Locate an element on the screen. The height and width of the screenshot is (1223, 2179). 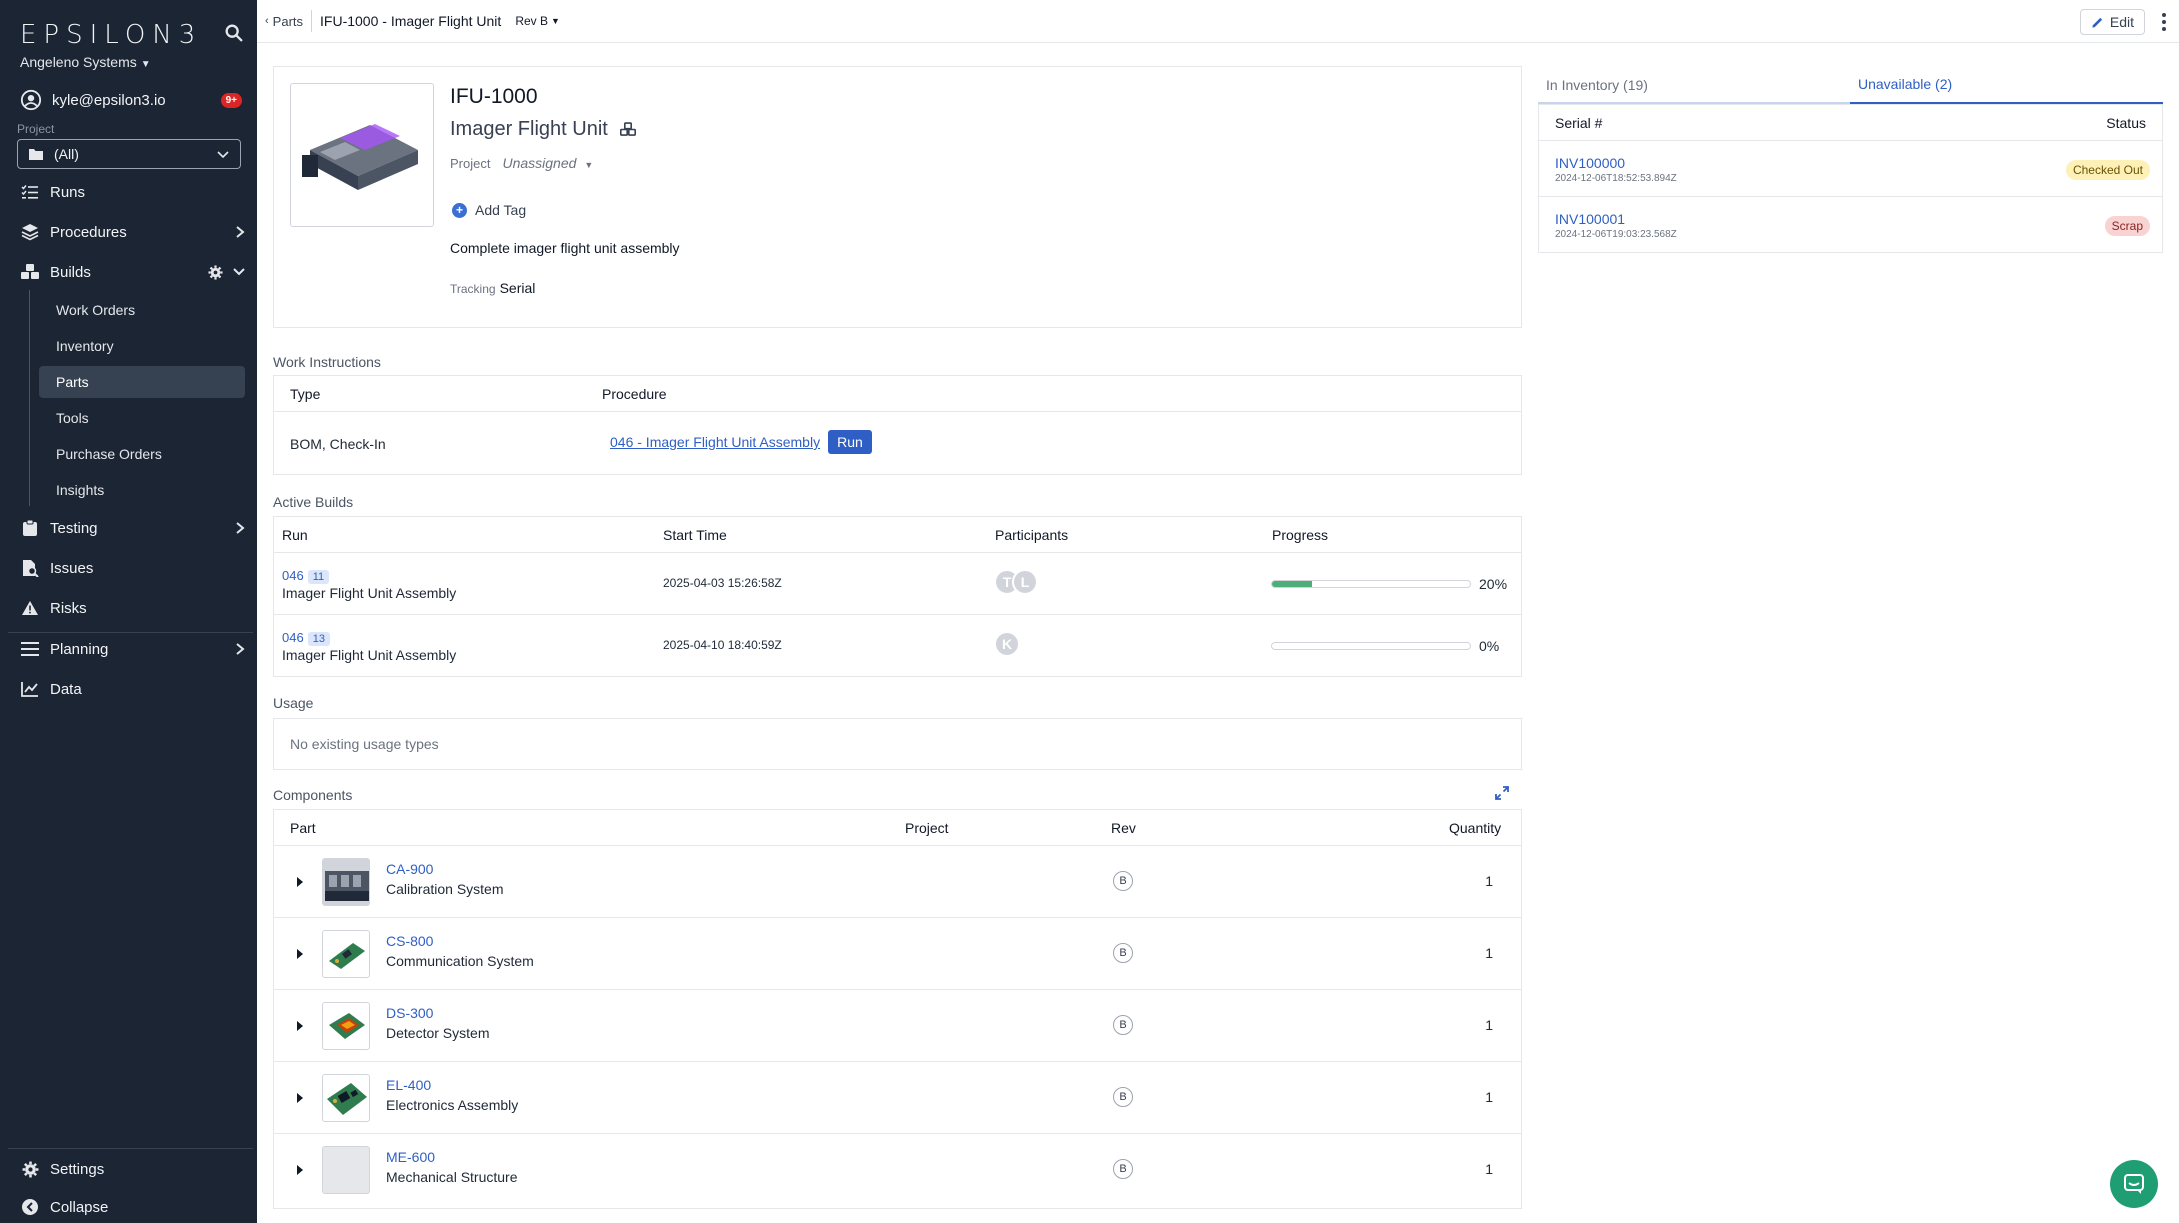
nav-risks: Risks is located at coordinates (132, 608).